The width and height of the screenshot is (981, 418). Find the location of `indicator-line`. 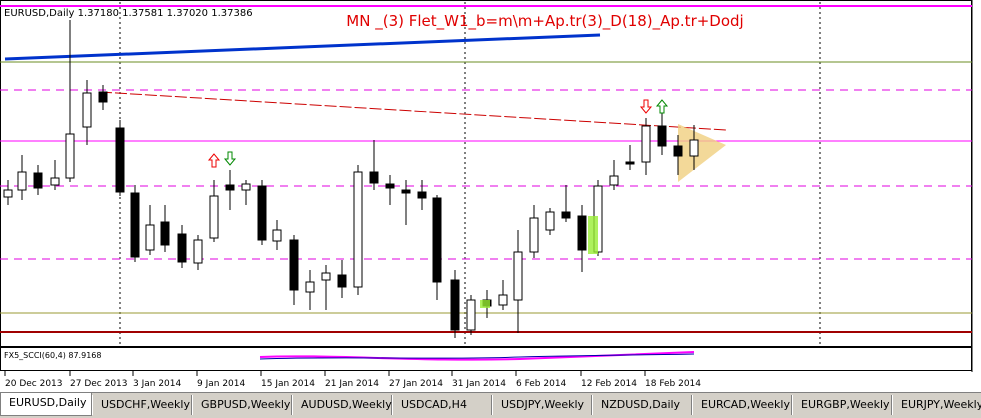

indicator-line is located at coordinates (477, 356).